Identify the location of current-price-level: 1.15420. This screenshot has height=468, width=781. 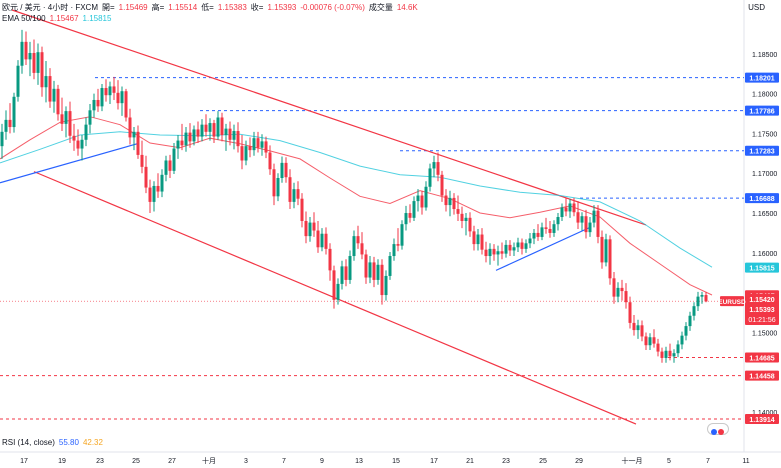
(761, 300).